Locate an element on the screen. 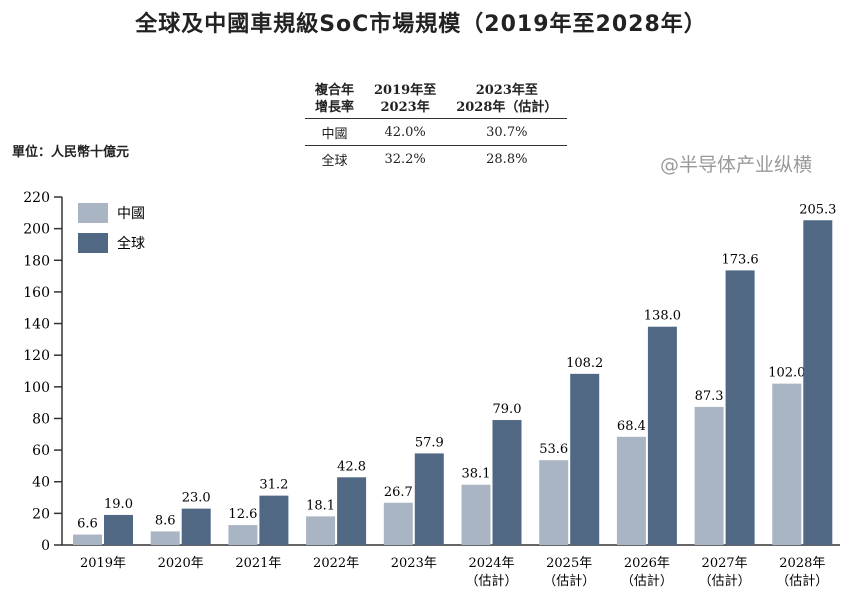 The image size is (842, 599). y-tick-label: 120 is located at coordinates (36, 356).